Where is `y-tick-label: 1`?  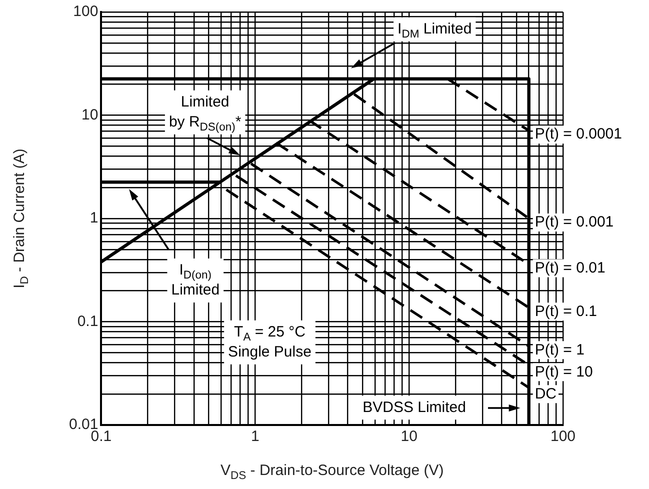
y-tick-label: 1 is located at coordinates (94, 218).